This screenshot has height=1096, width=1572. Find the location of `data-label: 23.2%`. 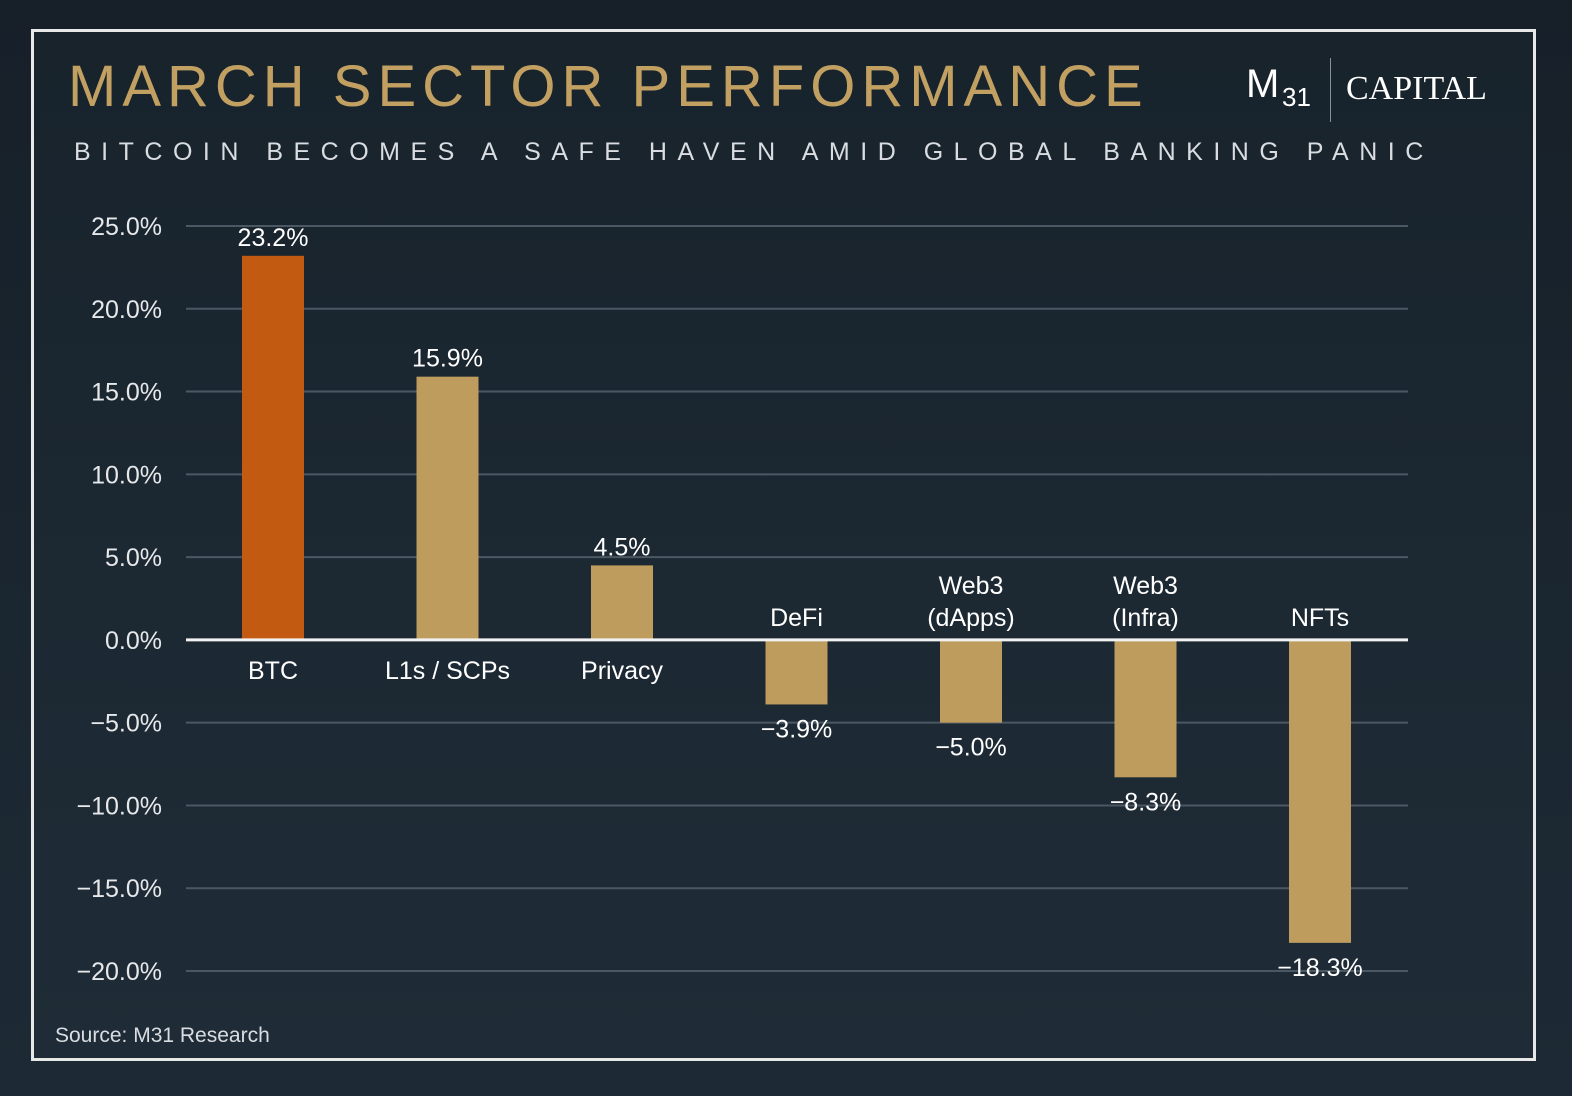

data-label: 23.2% is located at coordinates (273, 238).